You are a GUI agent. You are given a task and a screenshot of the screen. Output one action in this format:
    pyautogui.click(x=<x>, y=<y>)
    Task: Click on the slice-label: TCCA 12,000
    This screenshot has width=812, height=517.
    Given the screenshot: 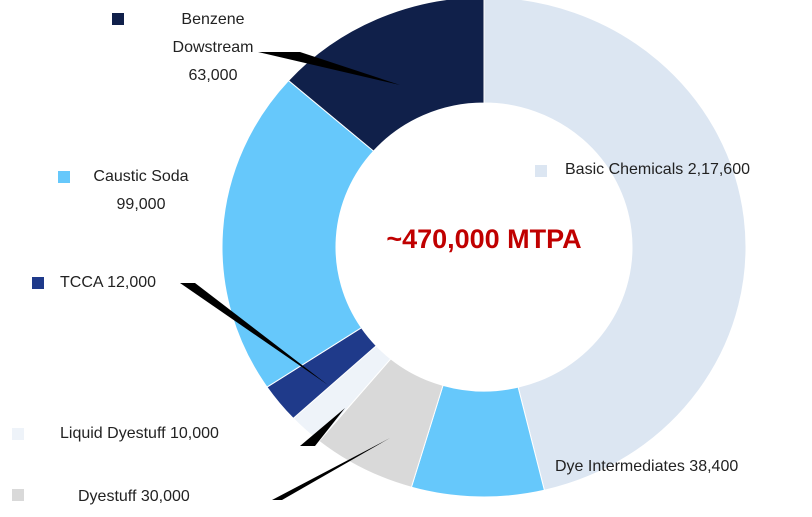 What is the action you would take?
    pyautogui.click(x=108, y=283)
    